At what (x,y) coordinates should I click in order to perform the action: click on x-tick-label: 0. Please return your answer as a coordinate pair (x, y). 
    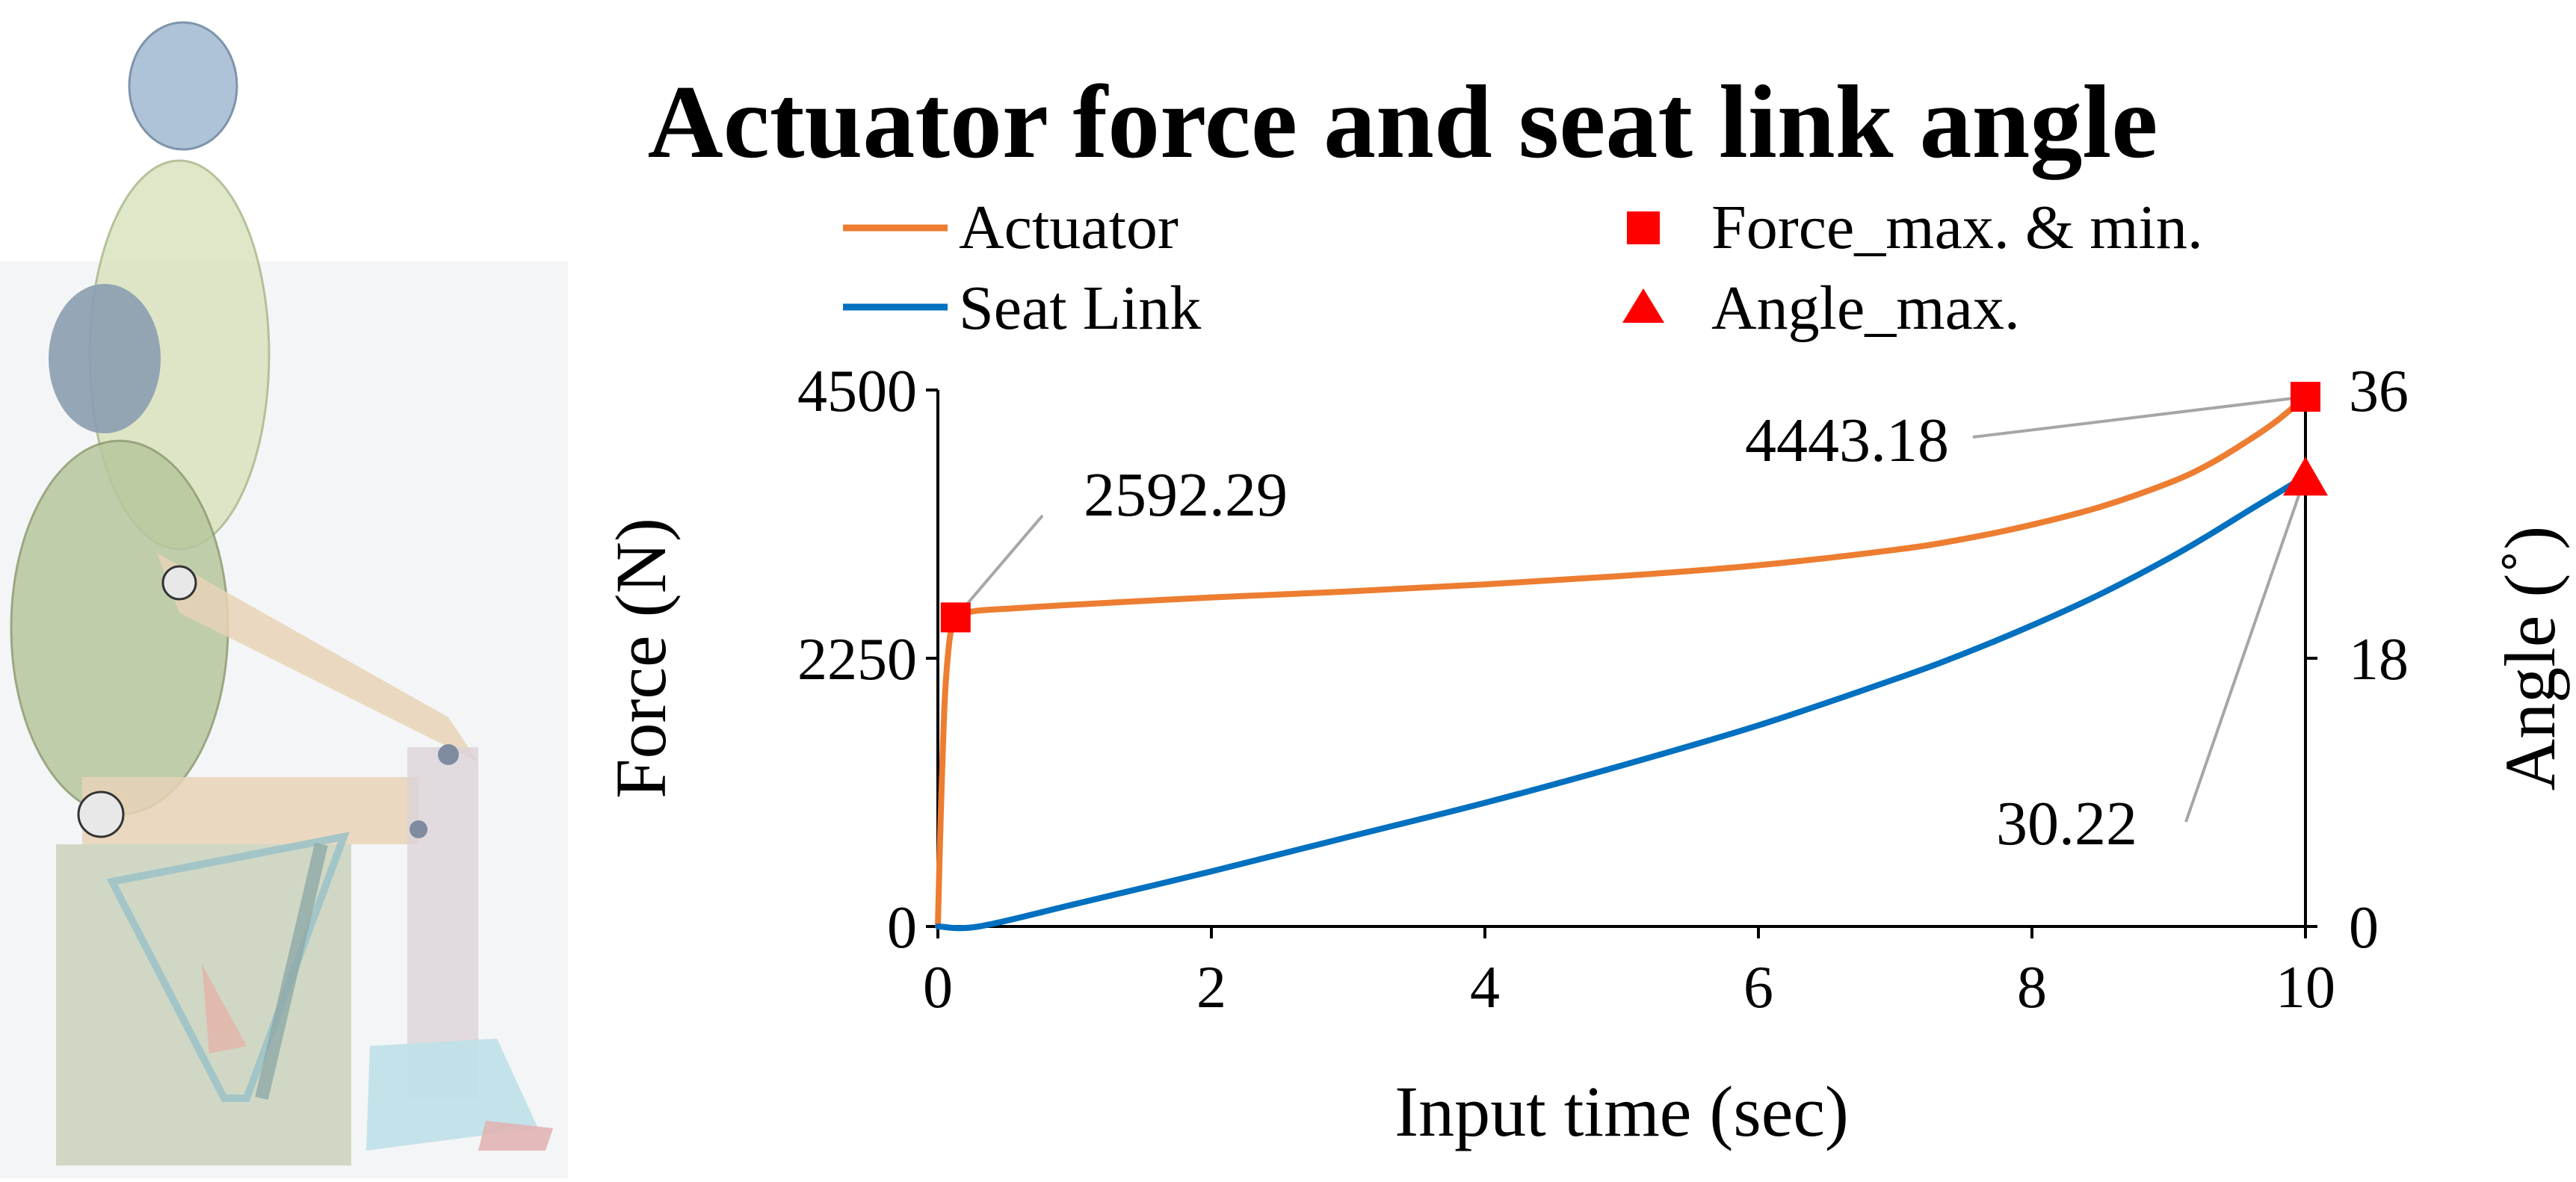
    Looking at the image, I should click on (938, 988).